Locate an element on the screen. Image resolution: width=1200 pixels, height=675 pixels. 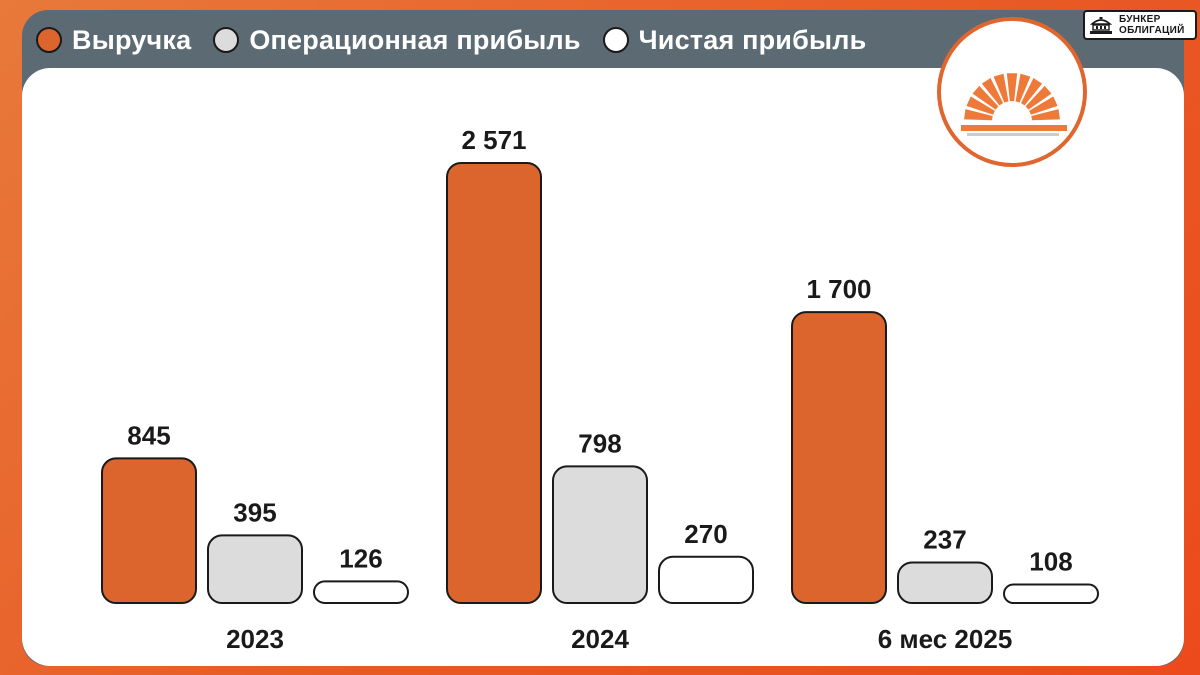
company-logo is located at coordinates (1012, 92).